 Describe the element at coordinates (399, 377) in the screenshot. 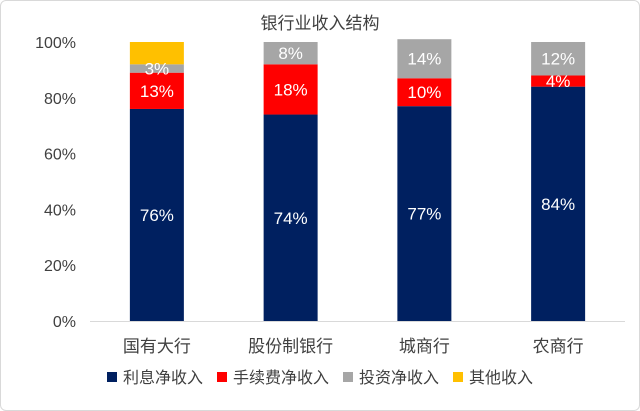

I see `legend-label: 投资净收入` at that location.